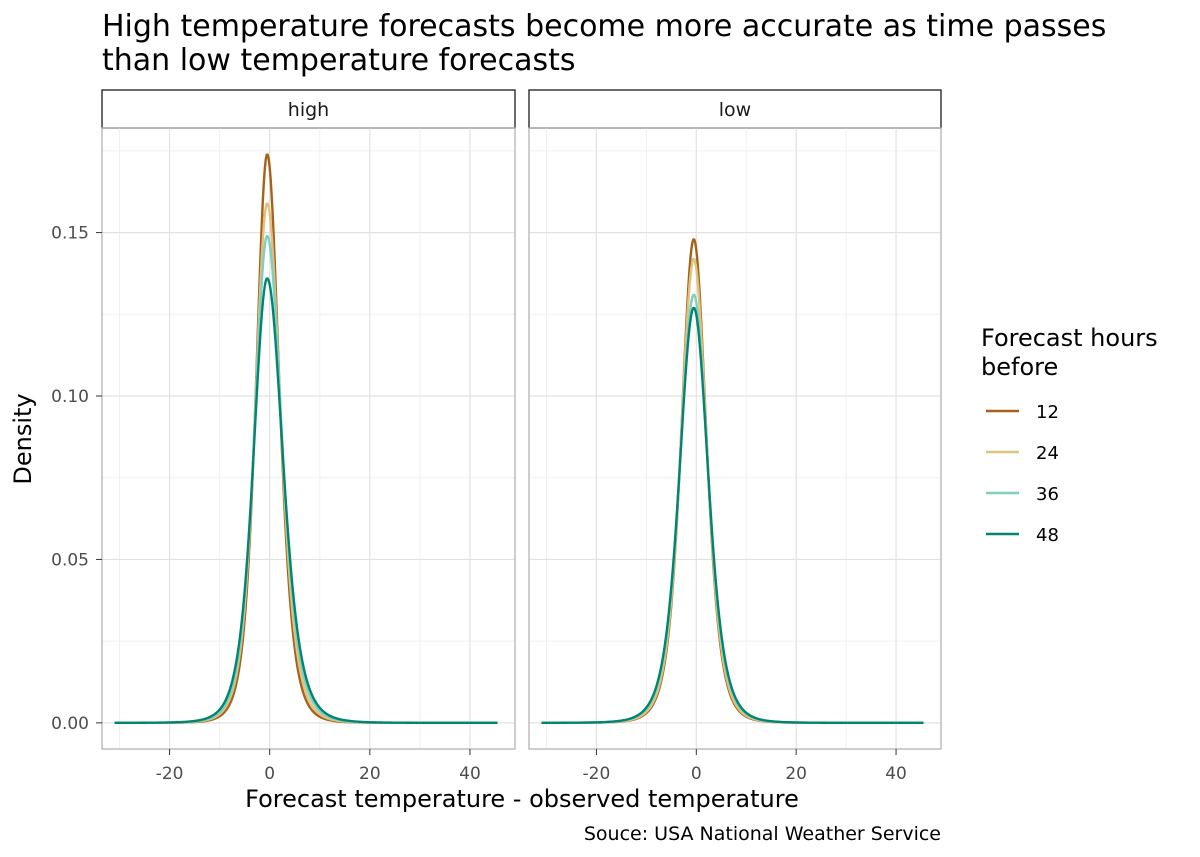 The image size is (1200, 857). What do you see at coordinates (70, 724) in the screenshot?
I see `y-tick-label: 0.00` at bounding box center [70, 724].